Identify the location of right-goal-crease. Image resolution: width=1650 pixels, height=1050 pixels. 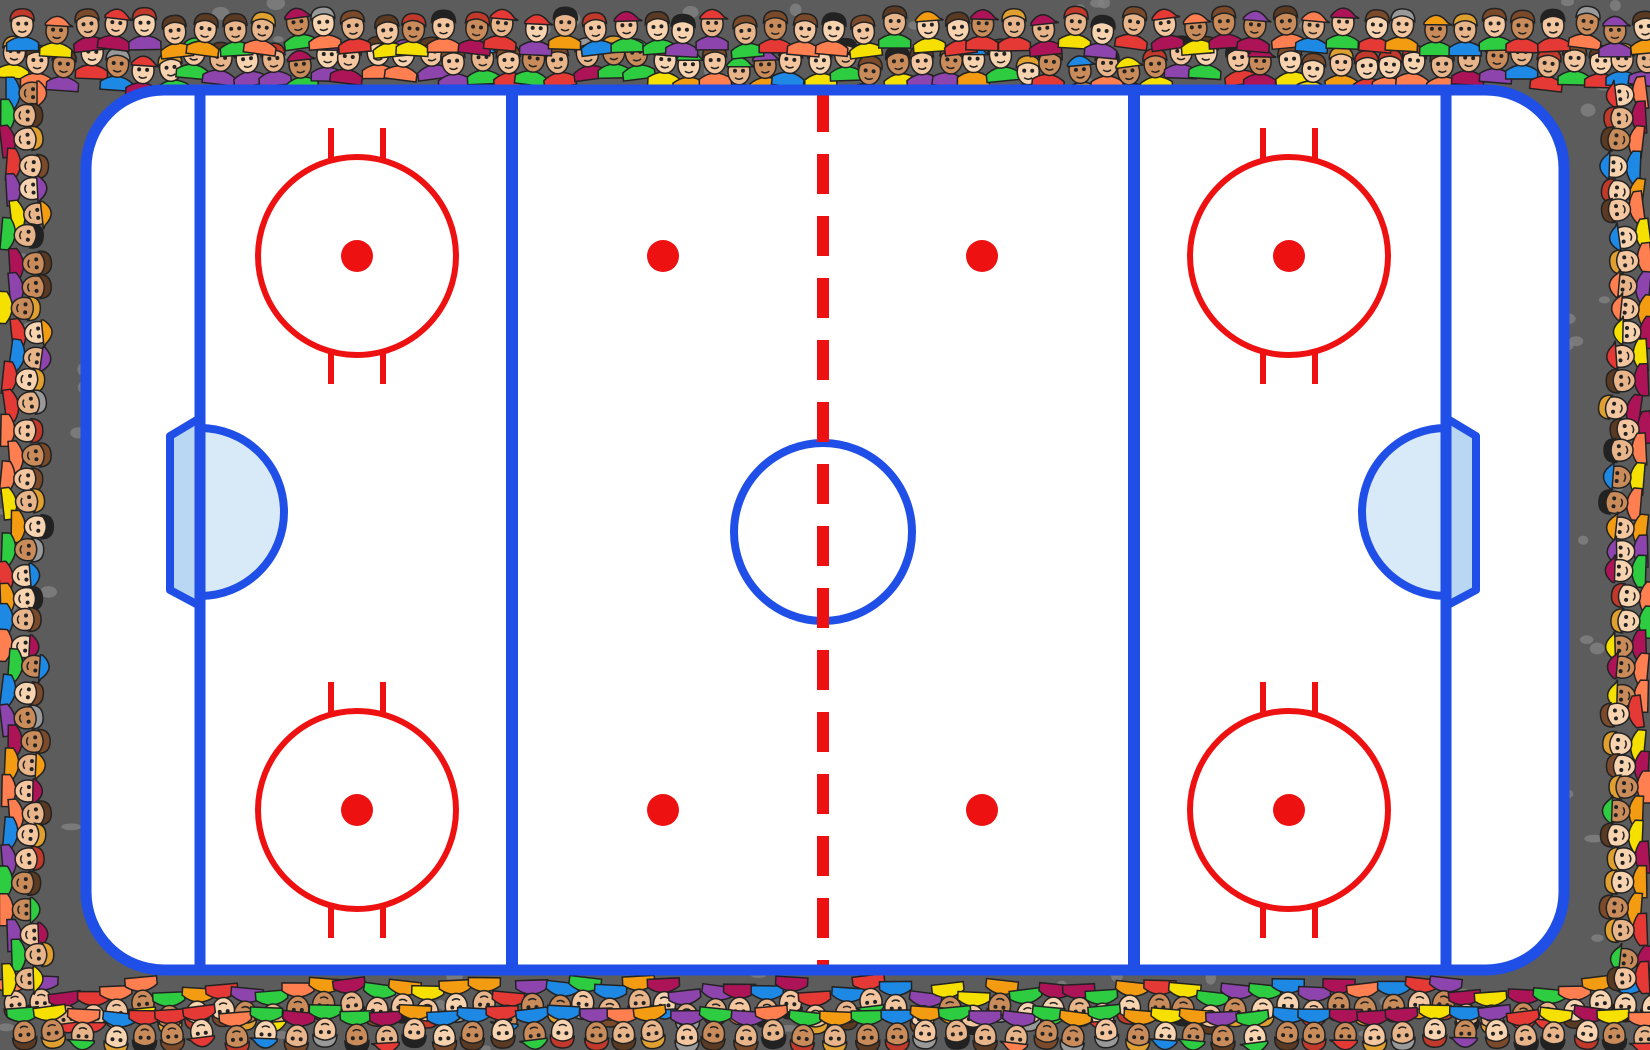
(1404, 512).